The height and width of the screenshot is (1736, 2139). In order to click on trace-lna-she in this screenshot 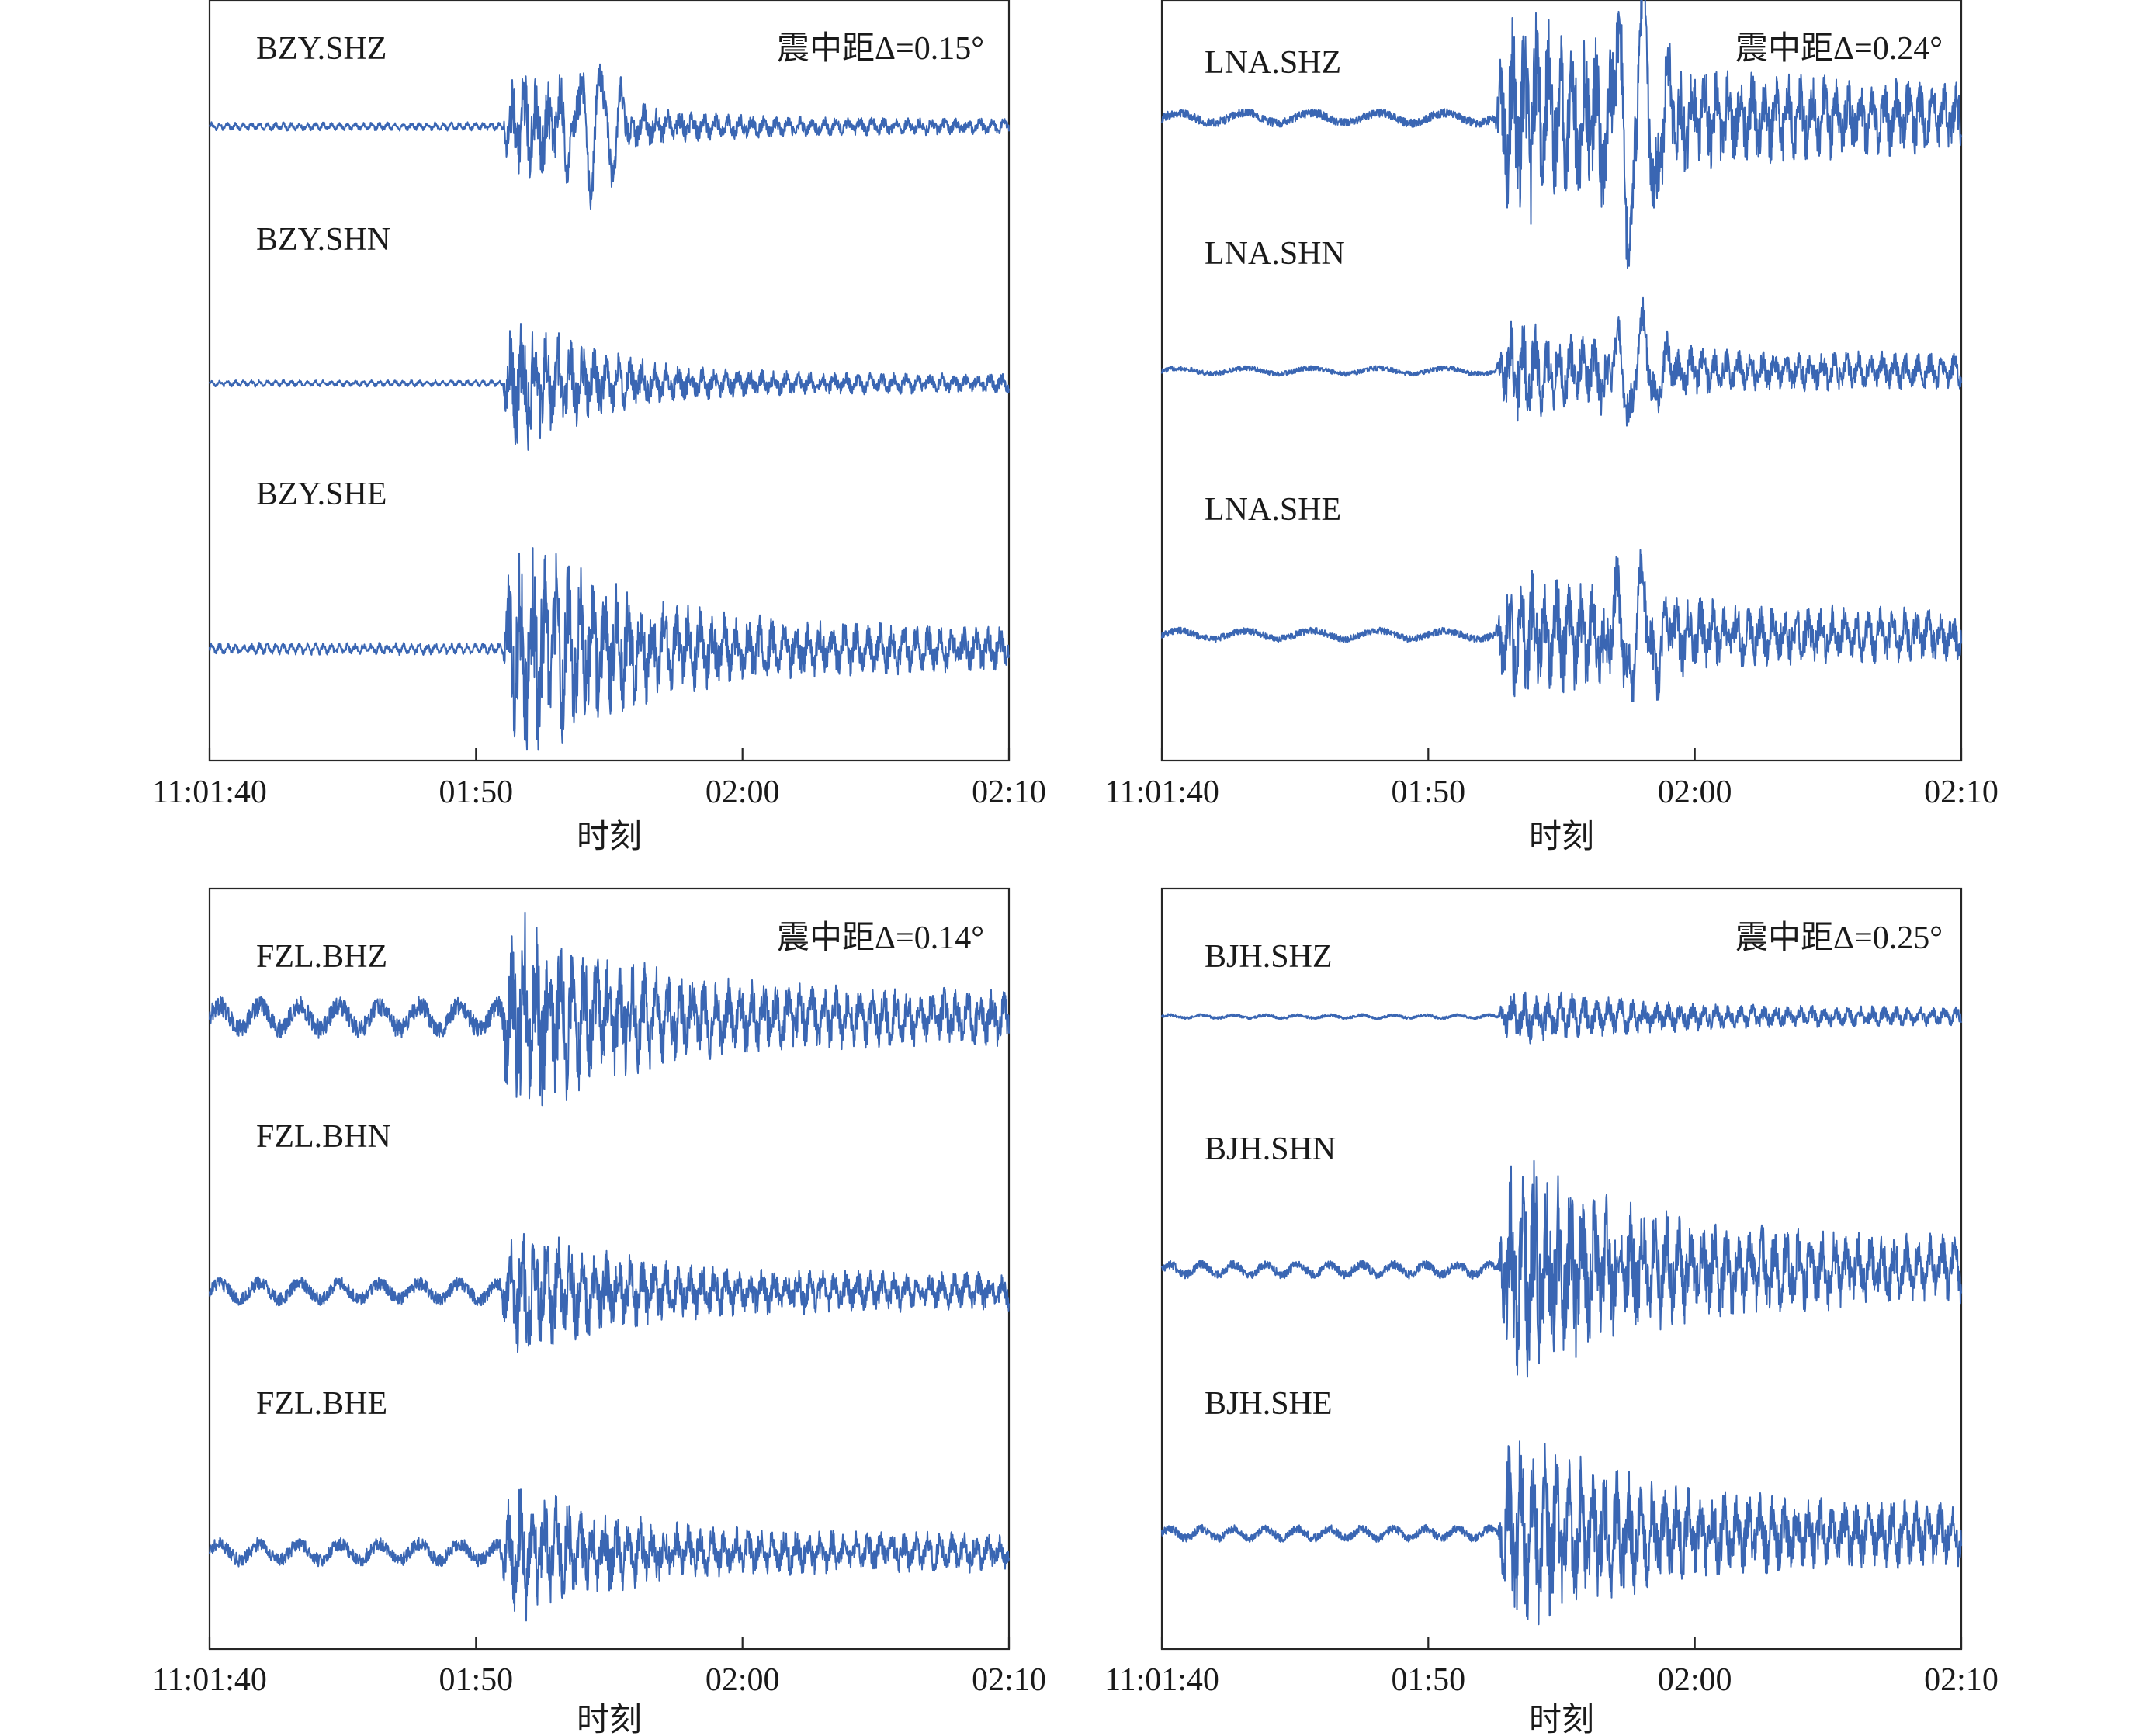, I will do `click(1561, 625)`.